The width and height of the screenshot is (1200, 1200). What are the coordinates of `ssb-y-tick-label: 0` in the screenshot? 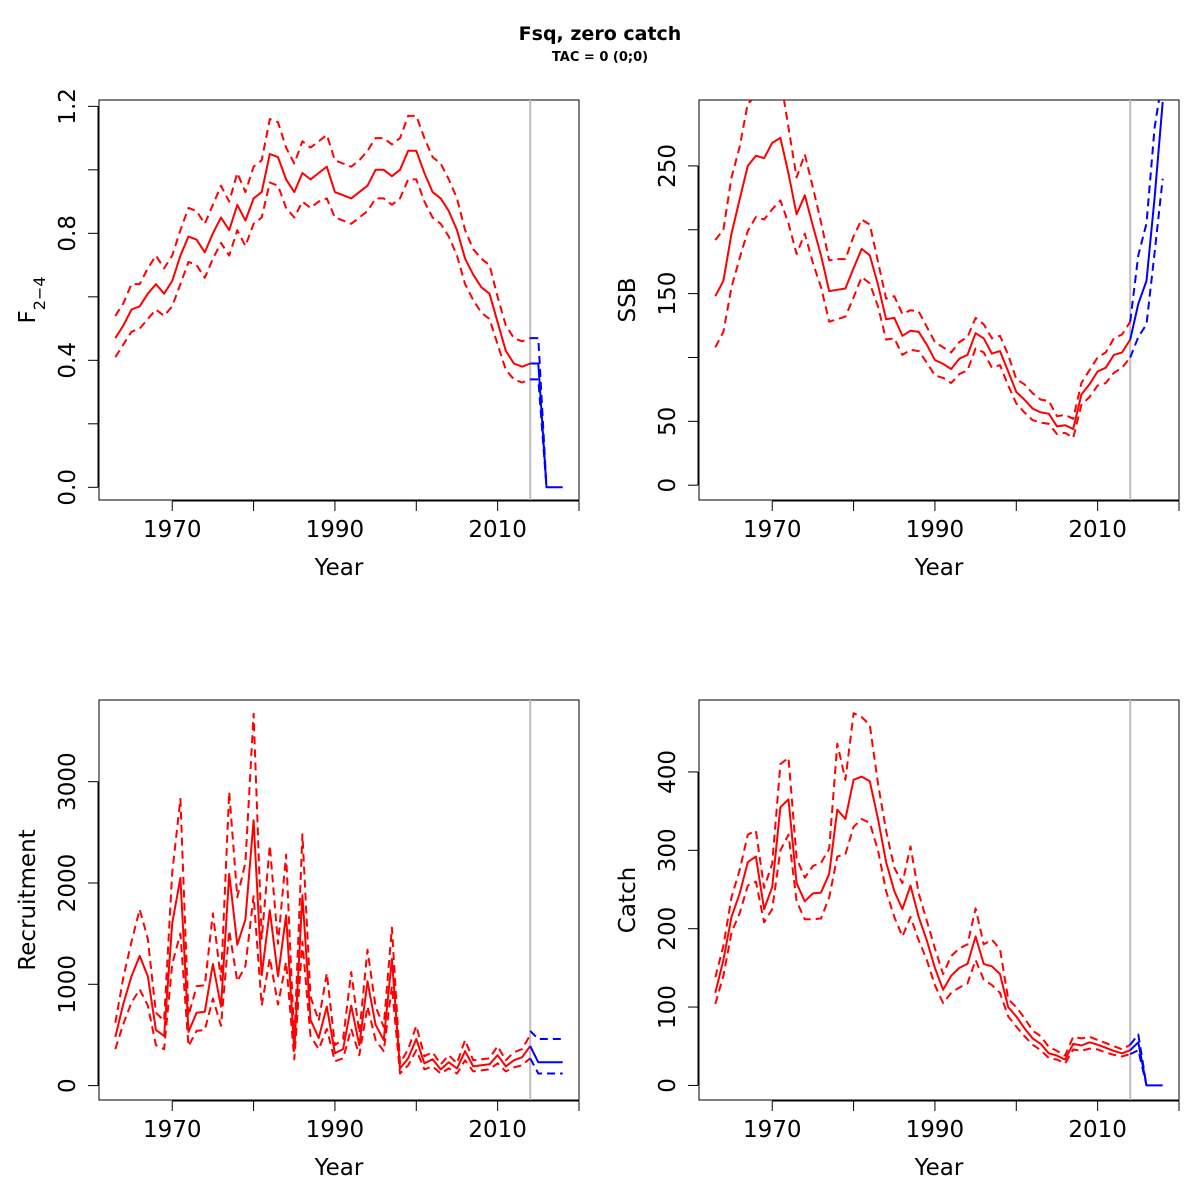 It's located at (668, 485).